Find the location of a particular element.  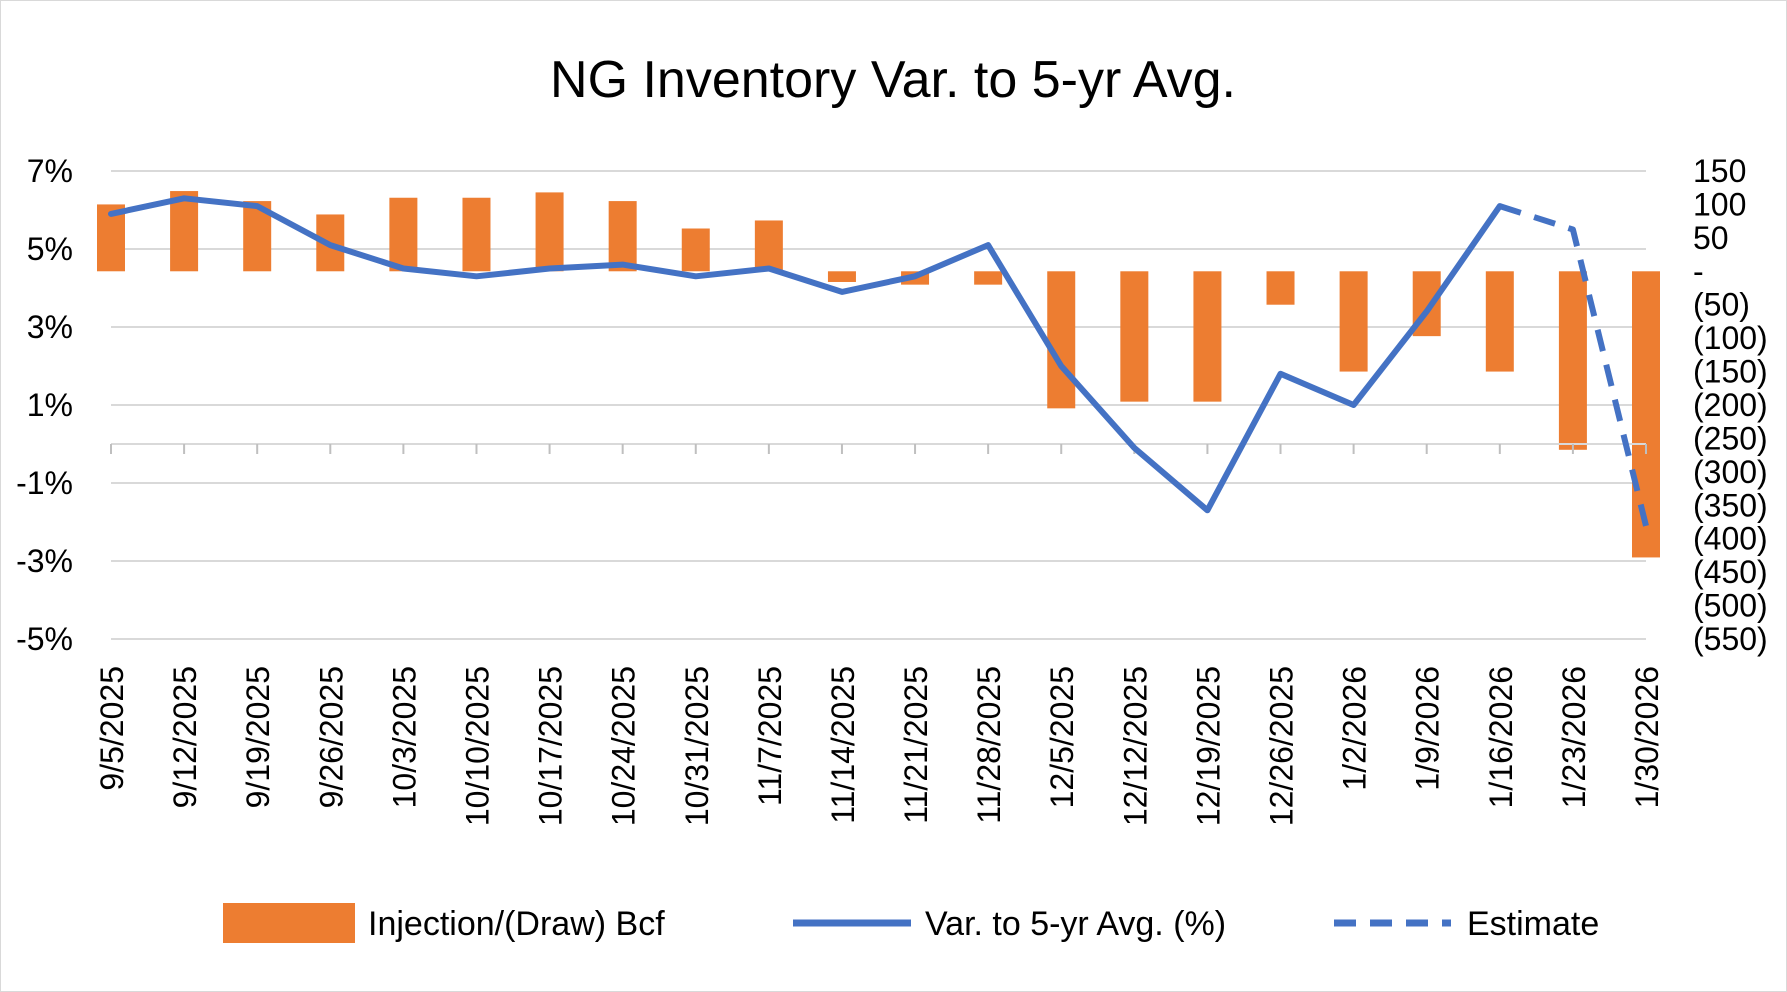

left-tick-label: 1% is located at coordinates (50, 405).